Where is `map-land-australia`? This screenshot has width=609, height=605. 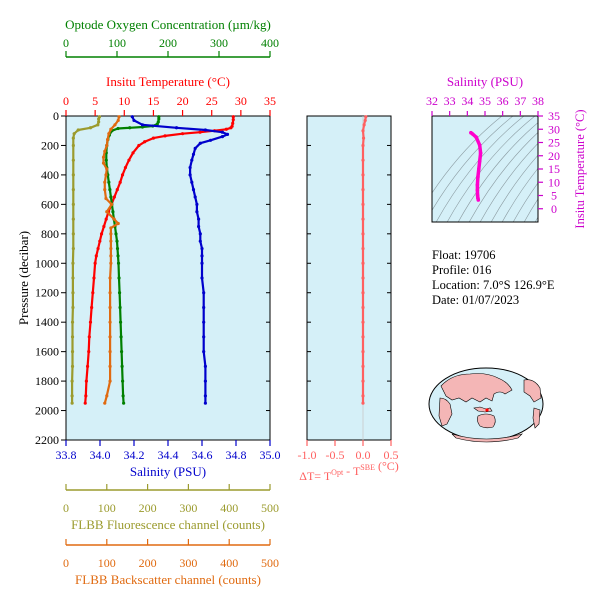
map-land-australia is located at coordinates (486, 421).